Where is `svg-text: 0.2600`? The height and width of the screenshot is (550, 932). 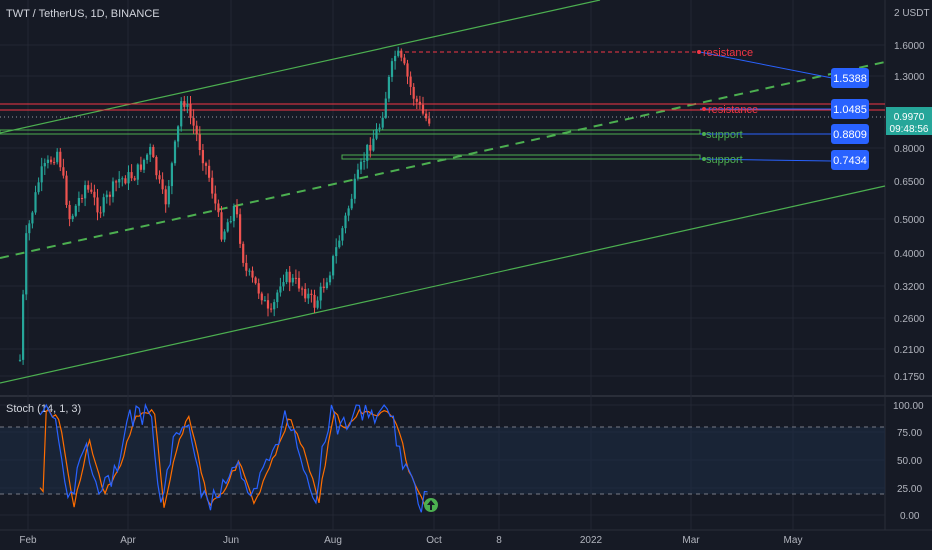
svg-text: 0.2600 is located at coordinates (909, 319).